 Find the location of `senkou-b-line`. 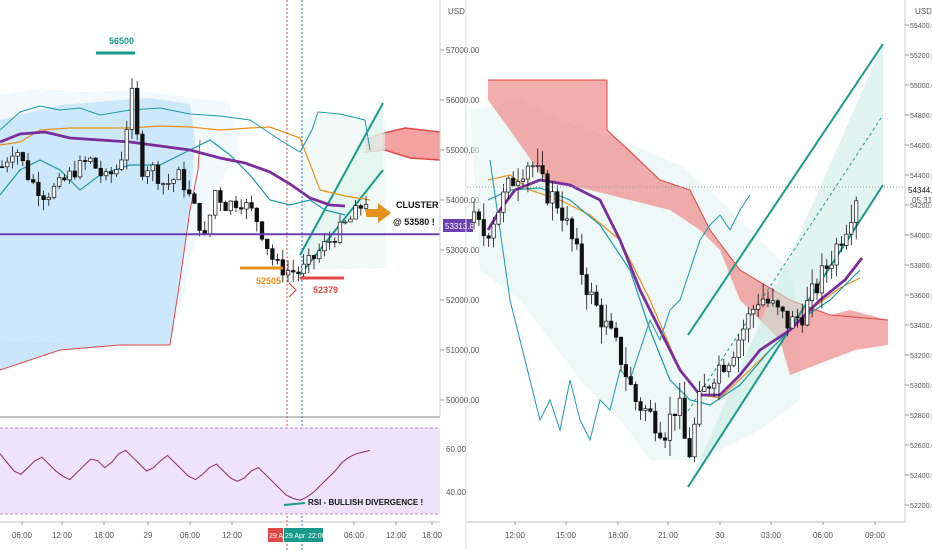

senkou-b-line is located at coordinates (100, 255).